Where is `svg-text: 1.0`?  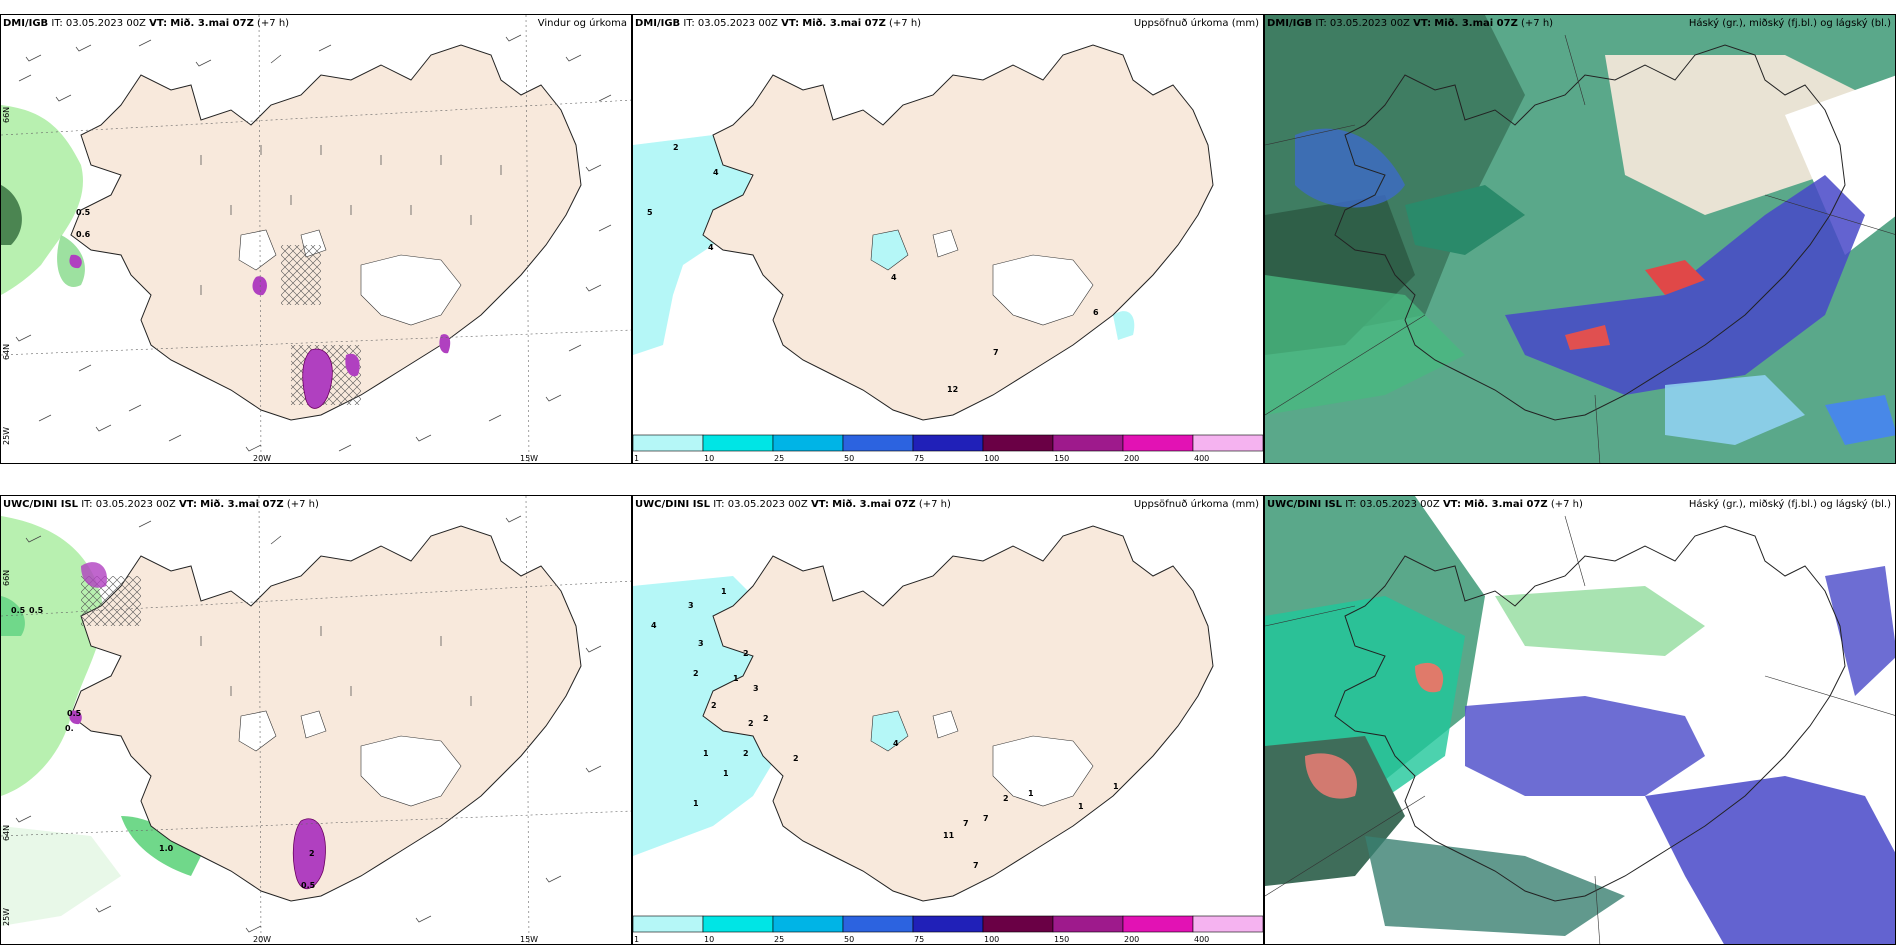
svg-text: 1.0 is located at coordinates (166, 848).